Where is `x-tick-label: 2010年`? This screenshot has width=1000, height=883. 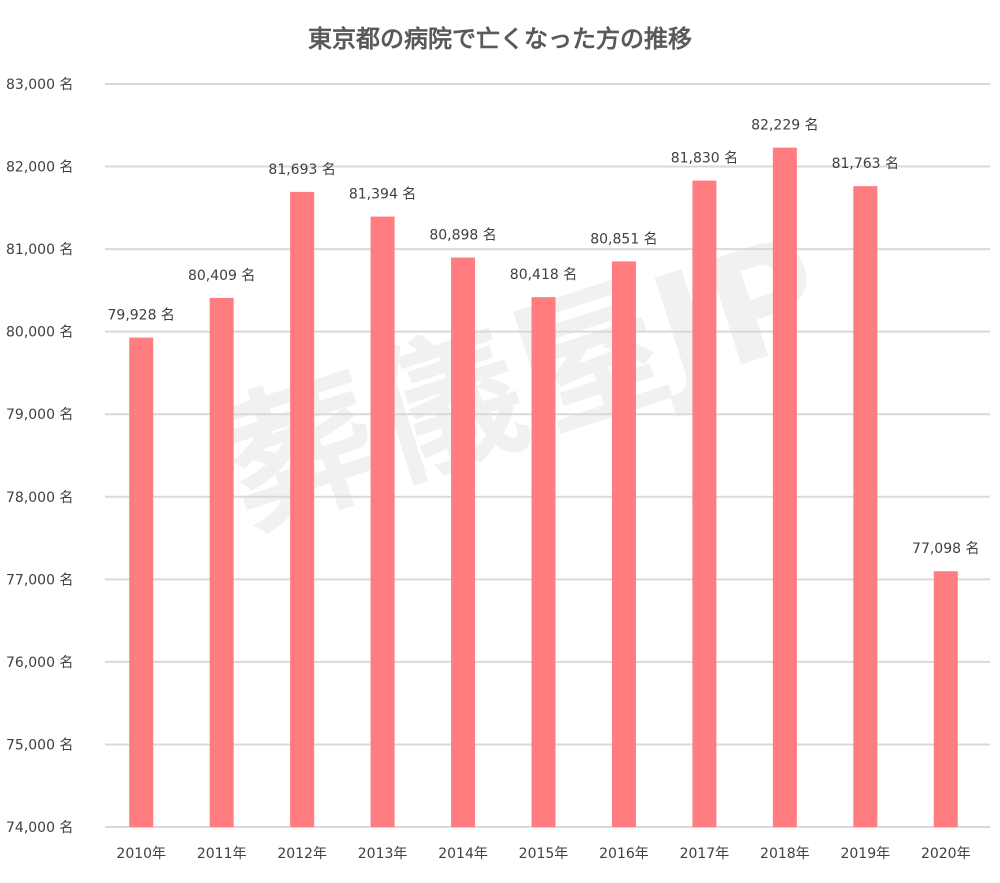
x-tick-label: 2010年 is located at coordinates (141, 854).